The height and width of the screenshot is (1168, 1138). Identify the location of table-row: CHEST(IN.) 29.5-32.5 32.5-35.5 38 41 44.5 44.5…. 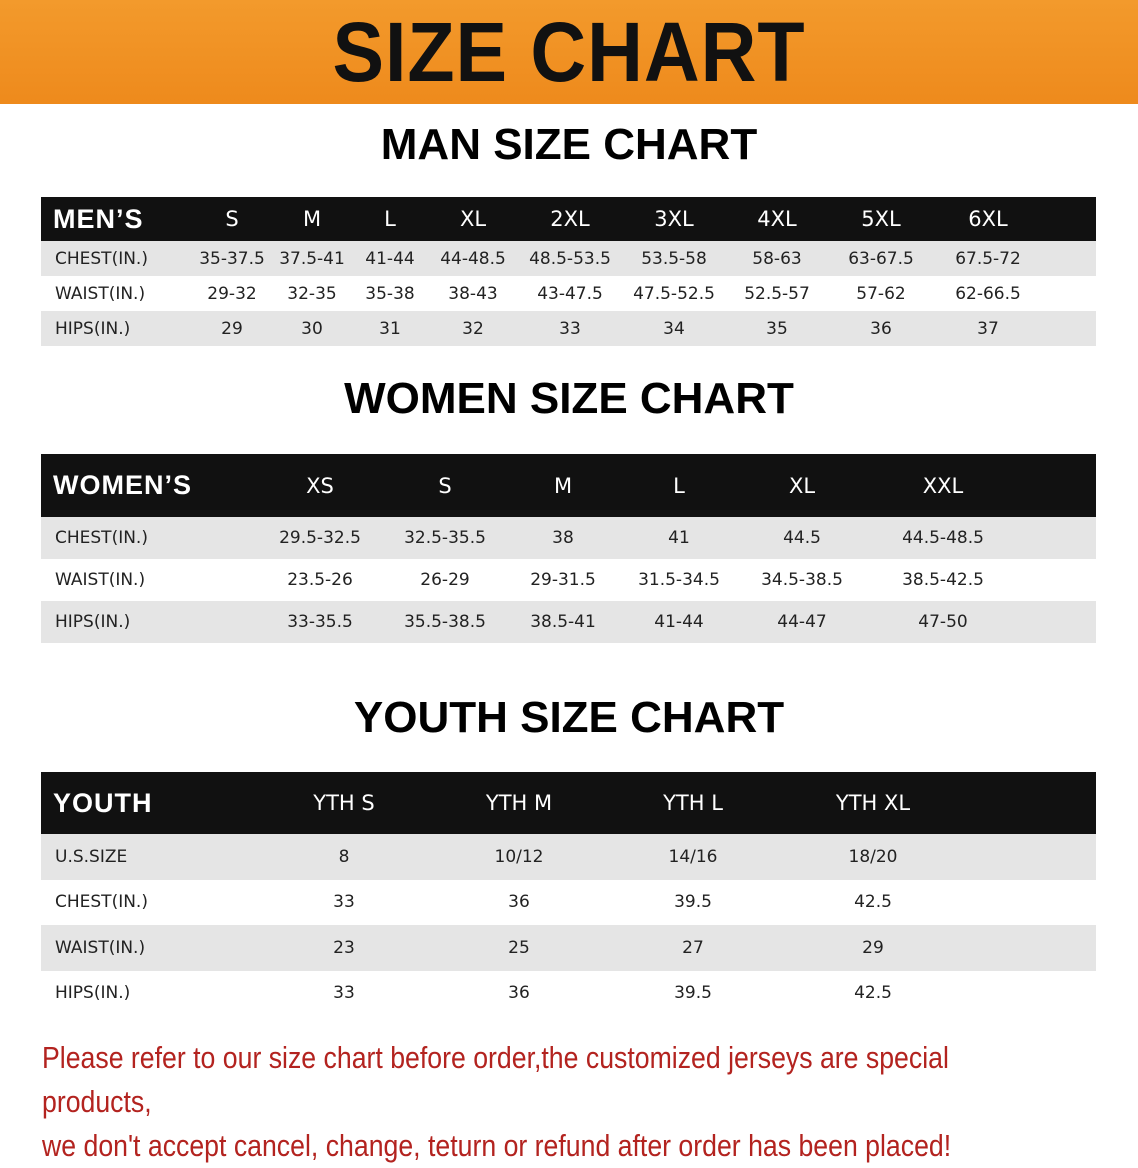
(568, 538).